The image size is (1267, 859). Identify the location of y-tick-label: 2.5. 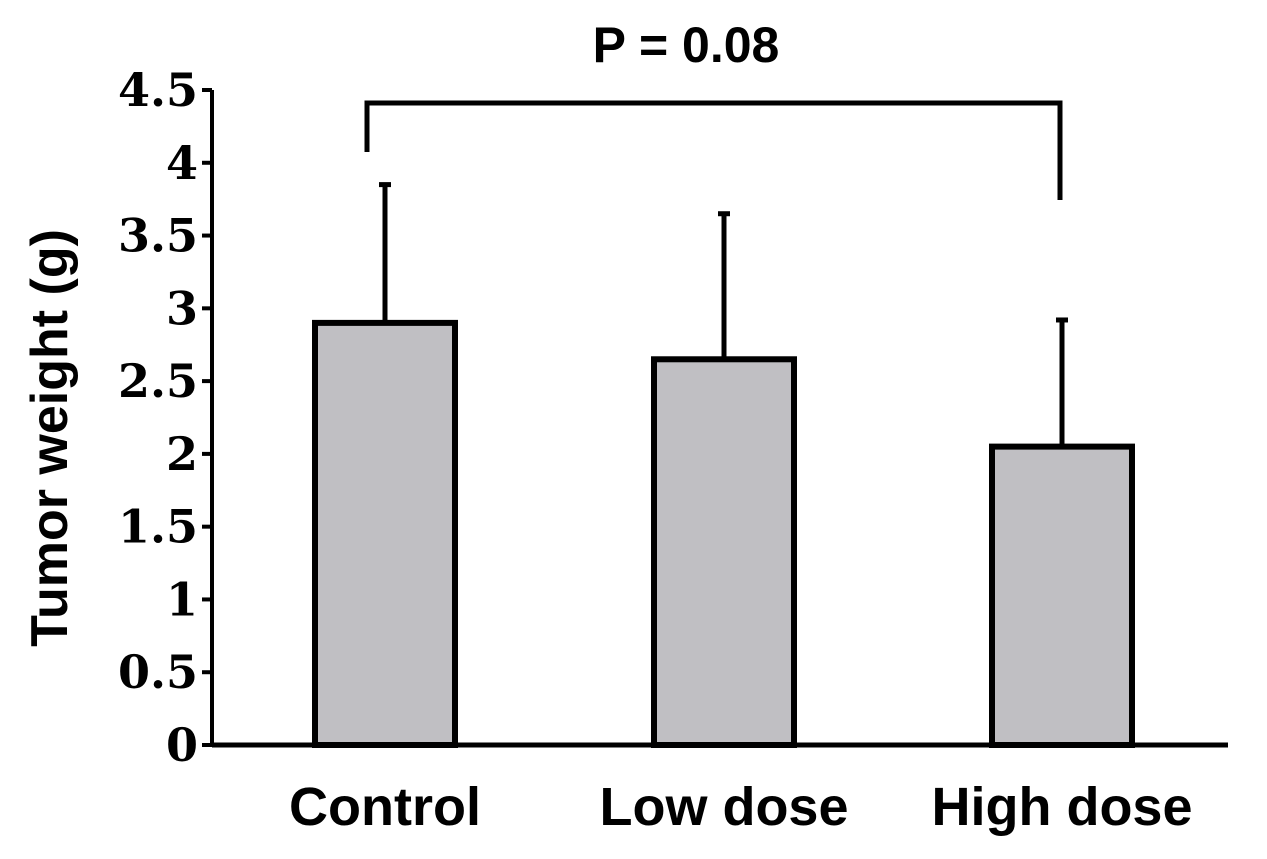
(158, 381).